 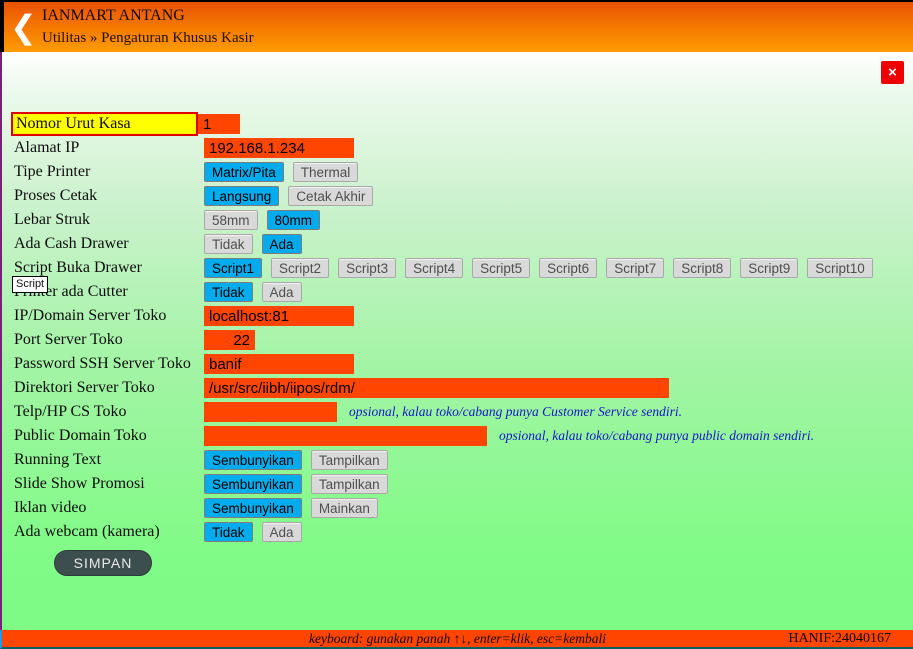 What do you see at coordinates (349, 484) in the screenshot?
I see `slide-show-promosi-option-tampilkan: Tampilkan` at bounding box center [349, 484].